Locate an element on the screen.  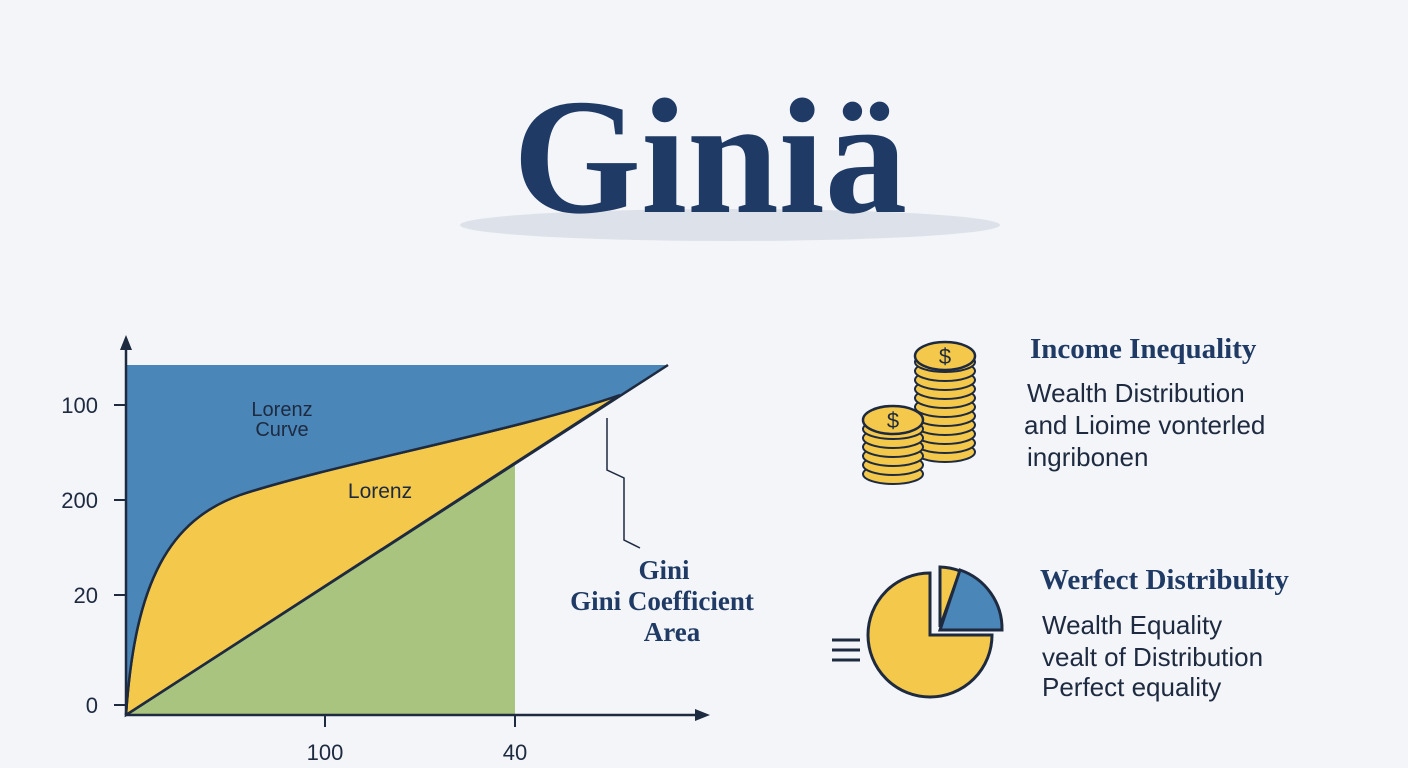
y-tick-label: 200 is located at coordinates (79, 500).